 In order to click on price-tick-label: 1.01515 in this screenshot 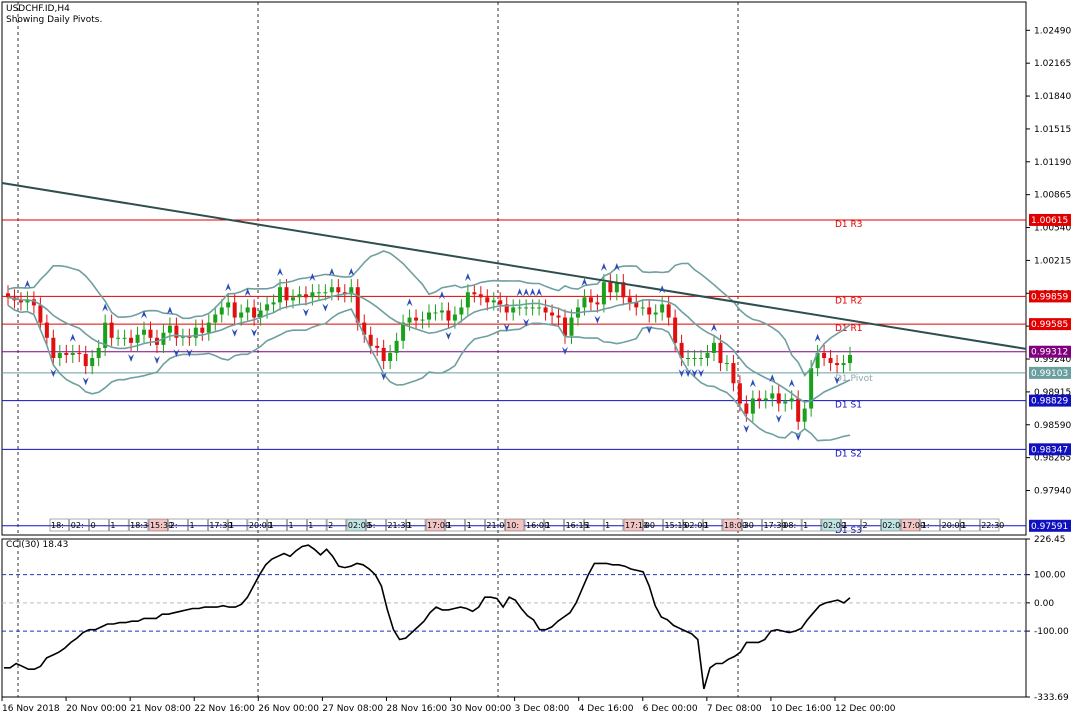, I will do `click(1052, 130)`.